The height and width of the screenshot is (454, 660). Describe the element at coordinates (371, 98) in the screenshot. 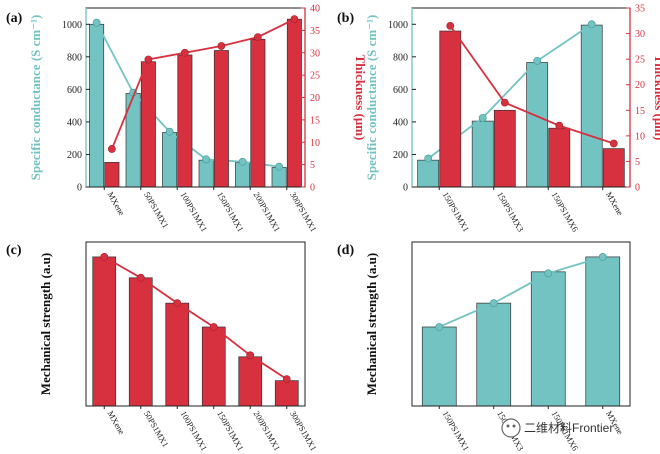

I see `left-axis-title: Specific conductance (S cm⁻¹)` at that location.